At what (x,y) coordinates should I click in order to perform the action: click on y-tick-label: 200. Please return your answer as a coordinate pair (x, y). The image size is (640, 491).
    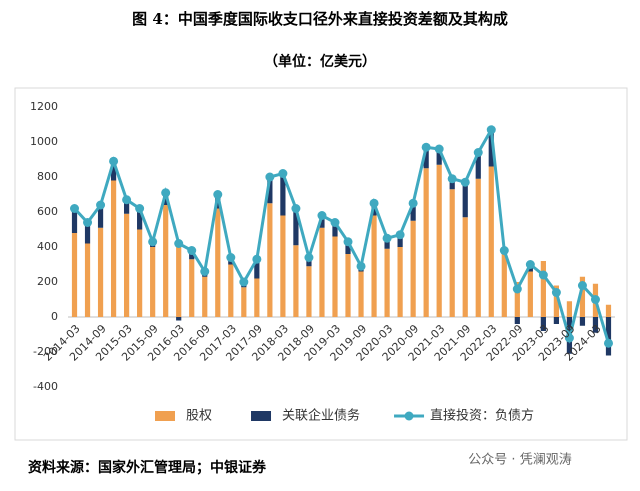
    Looking at the image, I should click on (47, 281).